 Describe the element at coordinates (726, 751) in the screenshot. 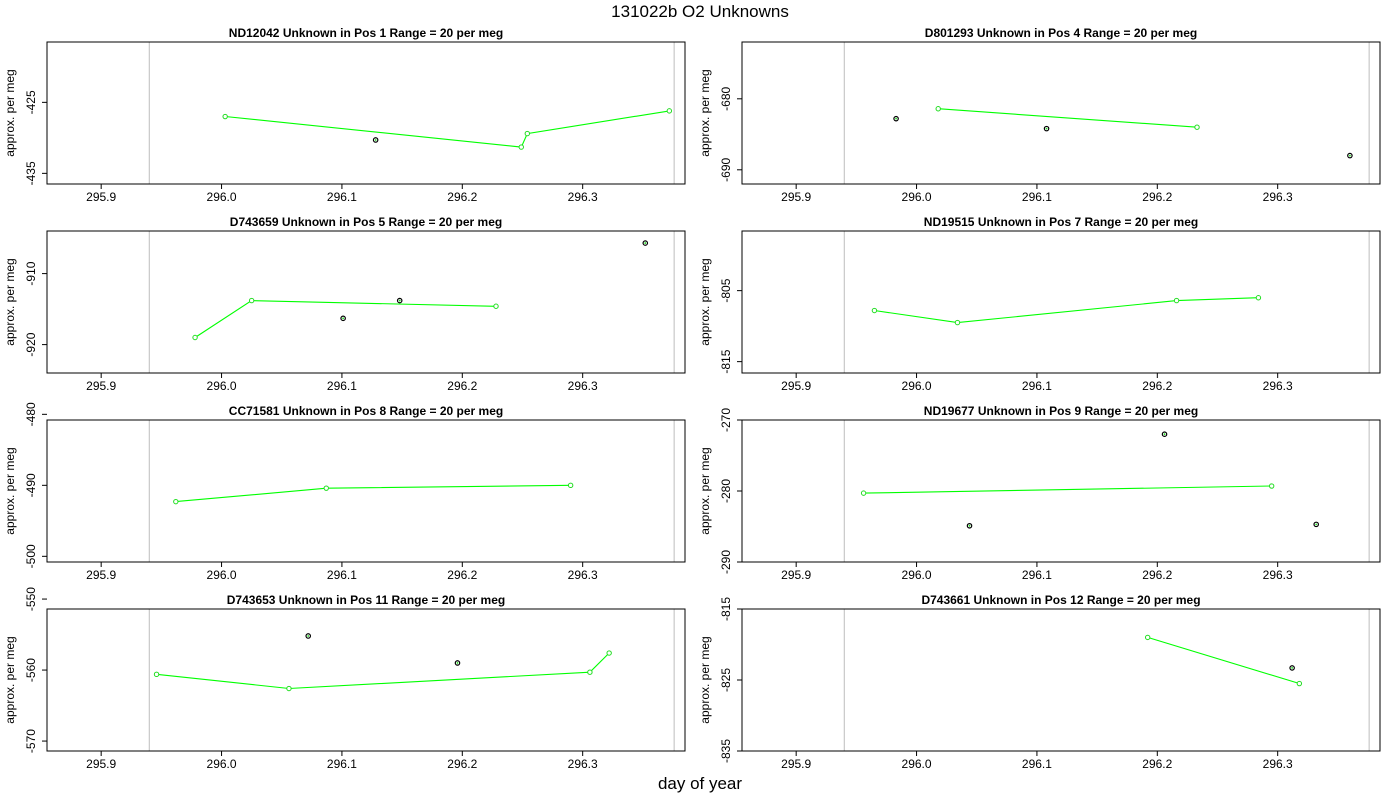

I see `y-tick-label: -835` at that location.